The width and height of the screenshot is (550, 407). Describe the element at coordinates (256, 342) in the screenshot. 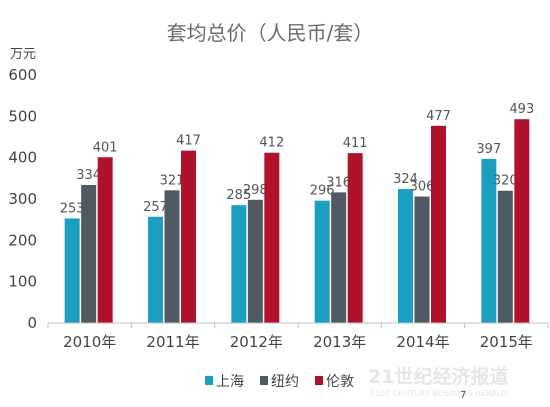

I see `x-tick-label: 2012年` at that location.